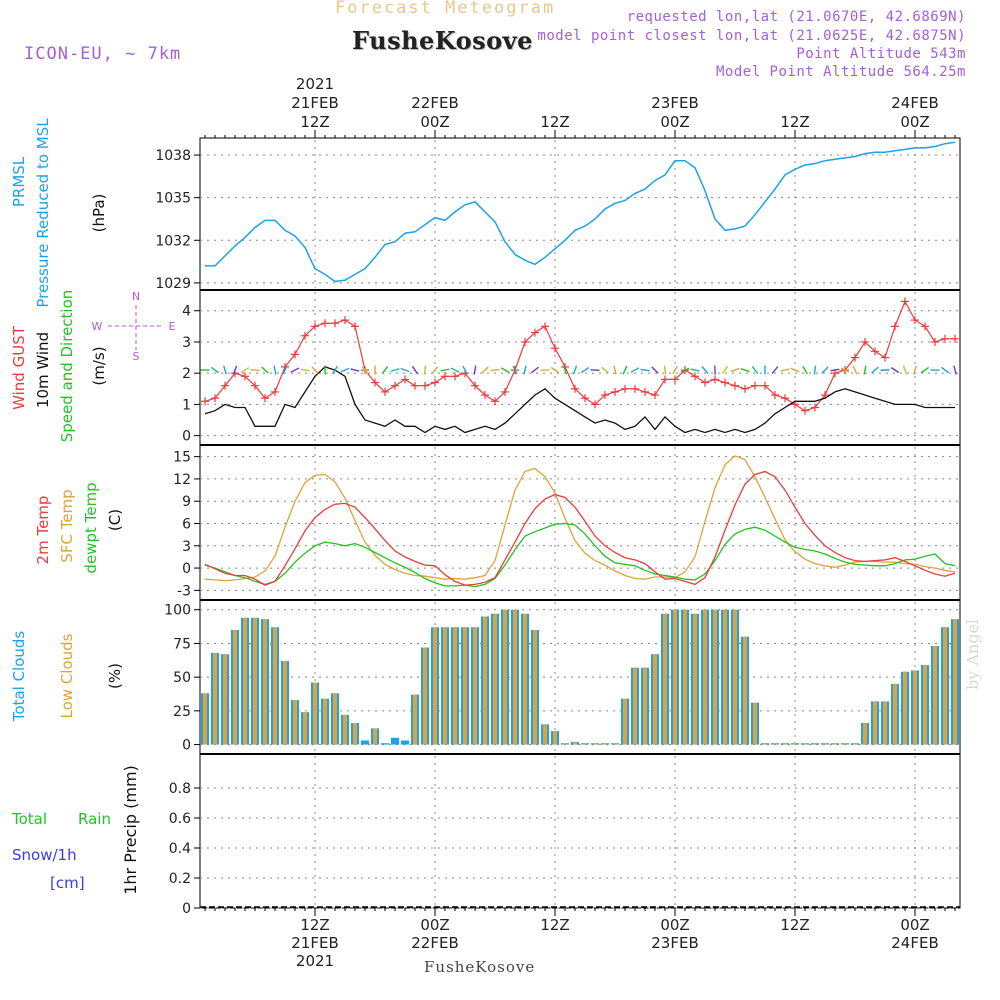  I want to click on wind-ytick-label: 0, so click(186, 437).